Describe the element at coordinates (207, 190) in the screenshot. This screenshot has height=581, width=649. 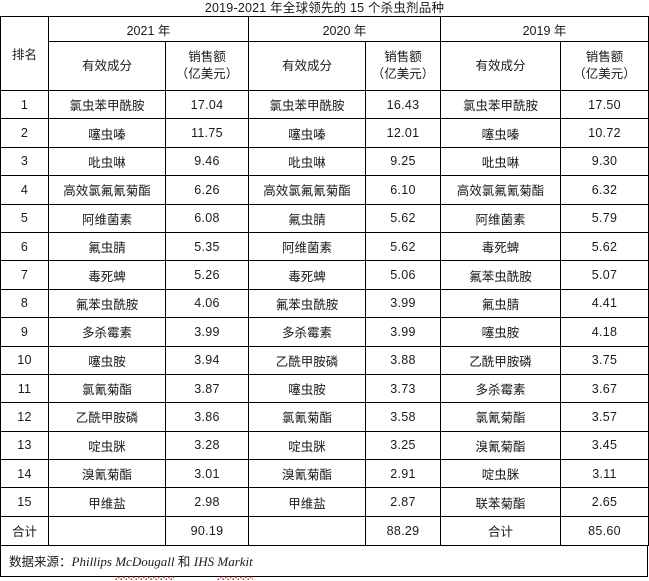
I see `cell-sales-2021: 6.26` at that location.